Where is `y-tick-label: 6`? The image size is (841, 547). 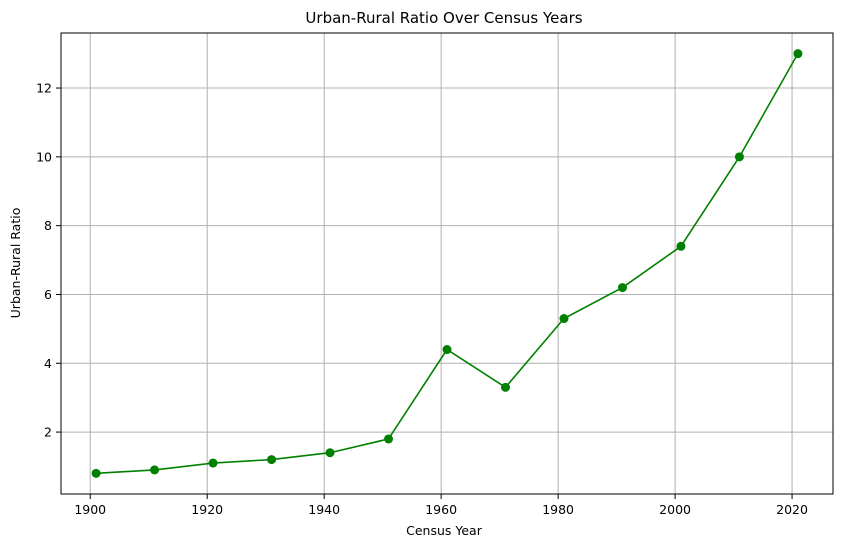
y-tick-label: 6 is located at coordinates (48, 294).